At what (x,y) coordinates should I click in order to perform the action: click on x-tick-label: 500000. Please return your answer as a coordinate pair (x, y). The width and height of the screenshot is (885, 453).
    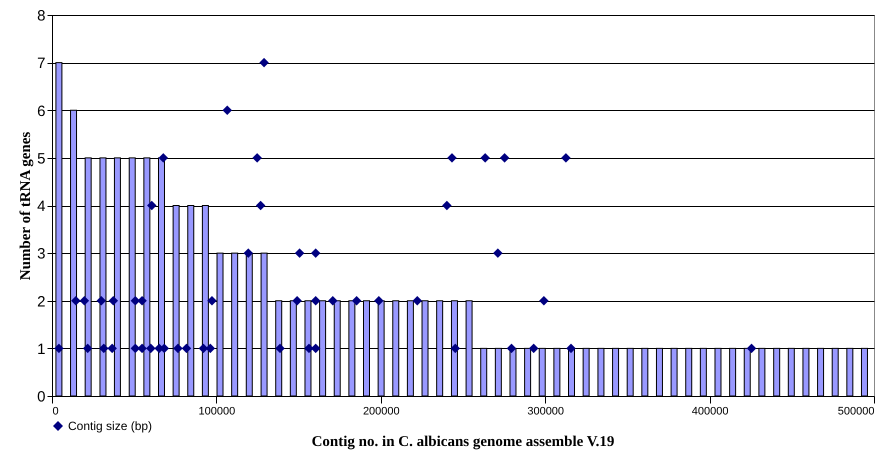
    Looking at the image, I should click on (856, 412).